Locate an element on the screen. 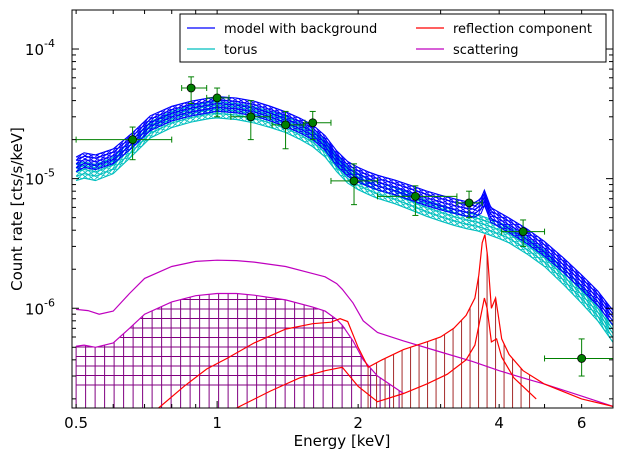 The width and height of the screenshot is (624, 459). x-tick-label: 6 is located at coordinates (582, 423).